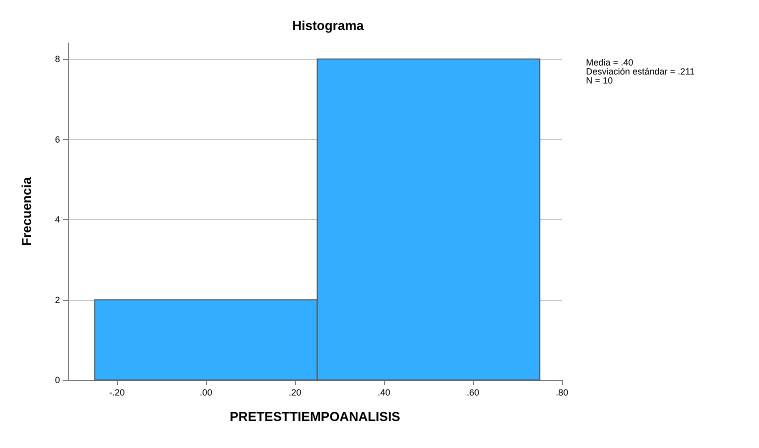 The width and height of the screenshot is (759, 448). Describe the element at coordinates (640, 71) in the screenshot. I see `text: Desviación estándar = .211` at that location.